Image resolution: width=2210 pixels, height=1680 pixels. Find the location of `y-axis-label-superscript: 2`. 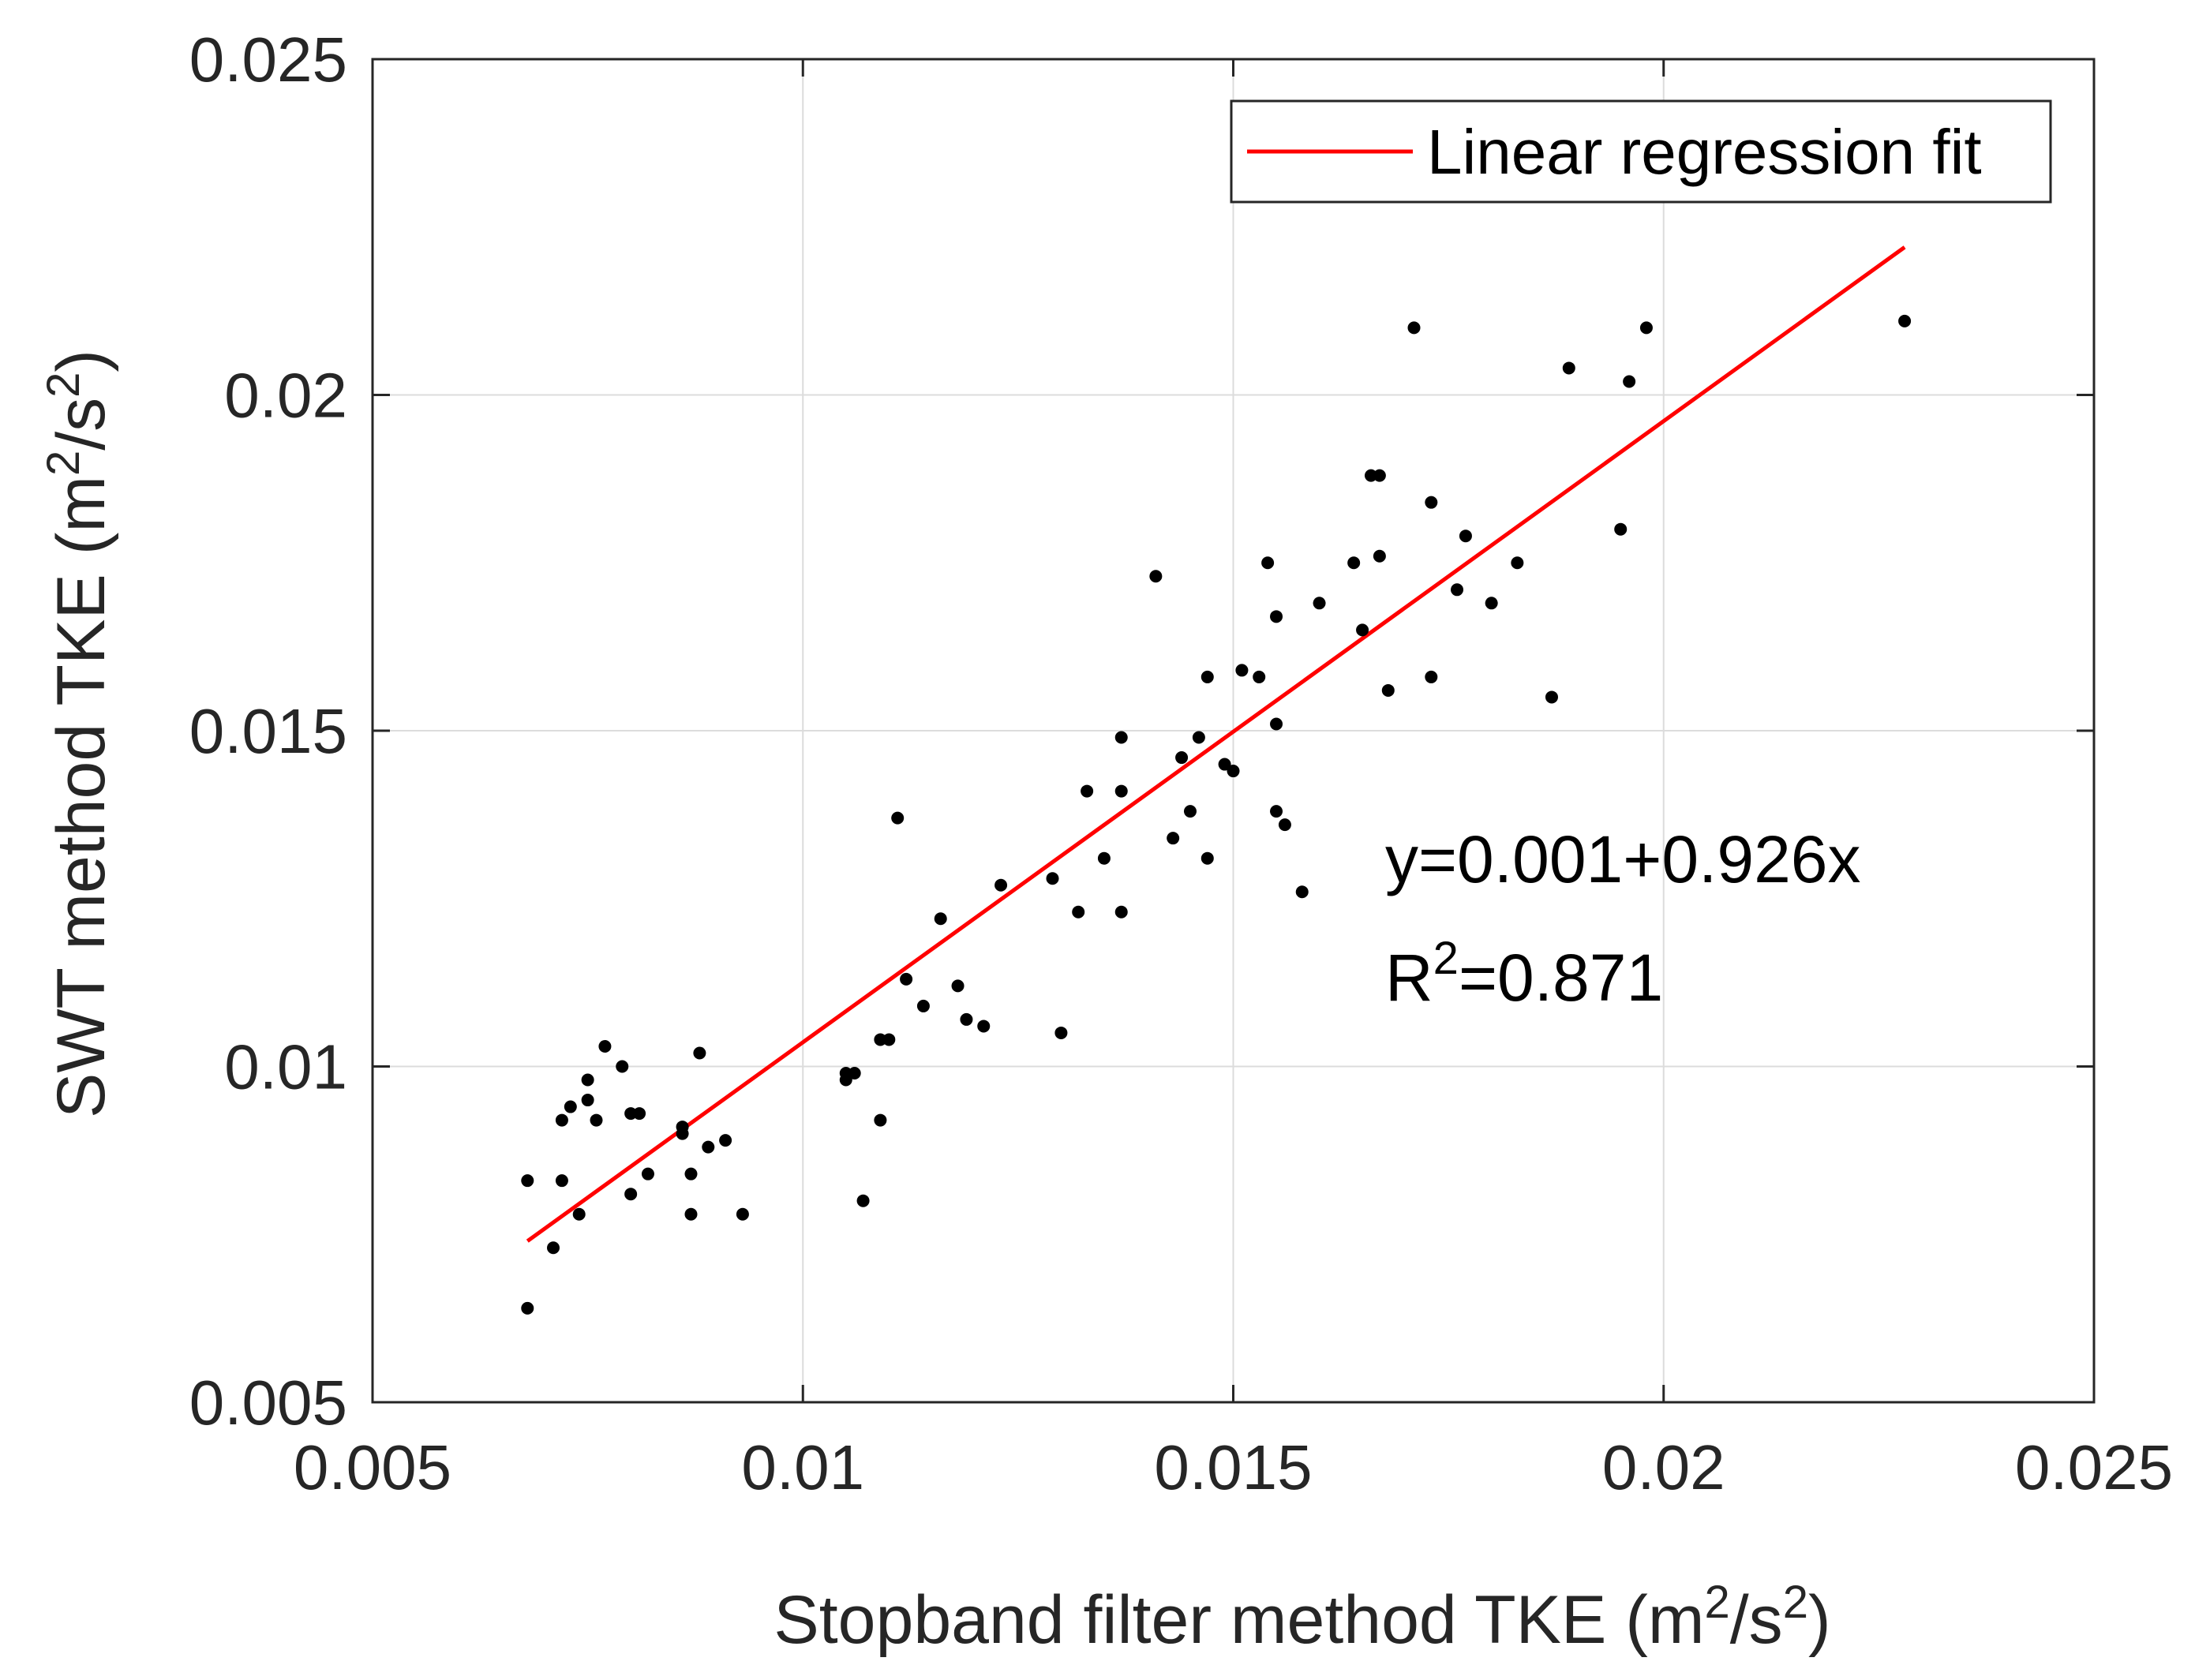

y-axis-label-superscript: 2 is located at coordinates (63, 463).